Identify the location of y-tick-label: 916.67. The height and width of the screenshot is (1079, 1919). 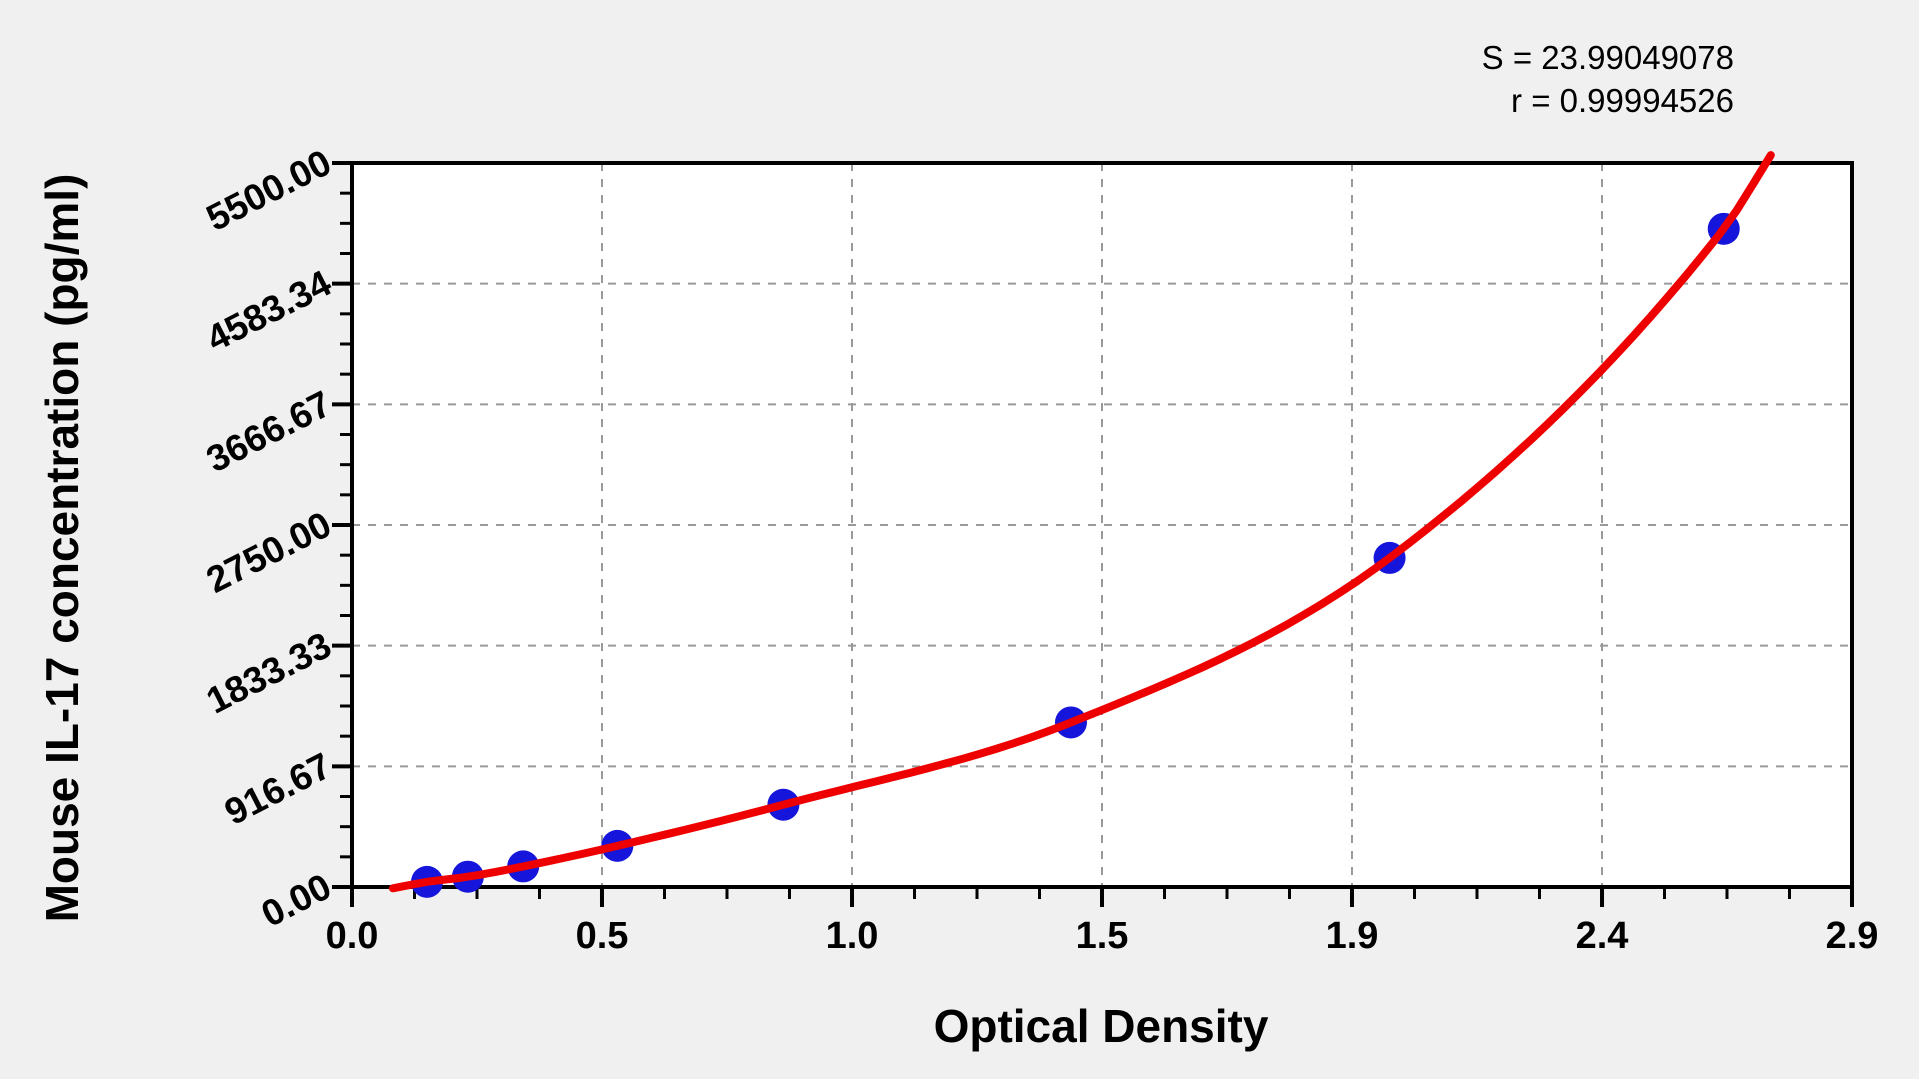
(277, 789).